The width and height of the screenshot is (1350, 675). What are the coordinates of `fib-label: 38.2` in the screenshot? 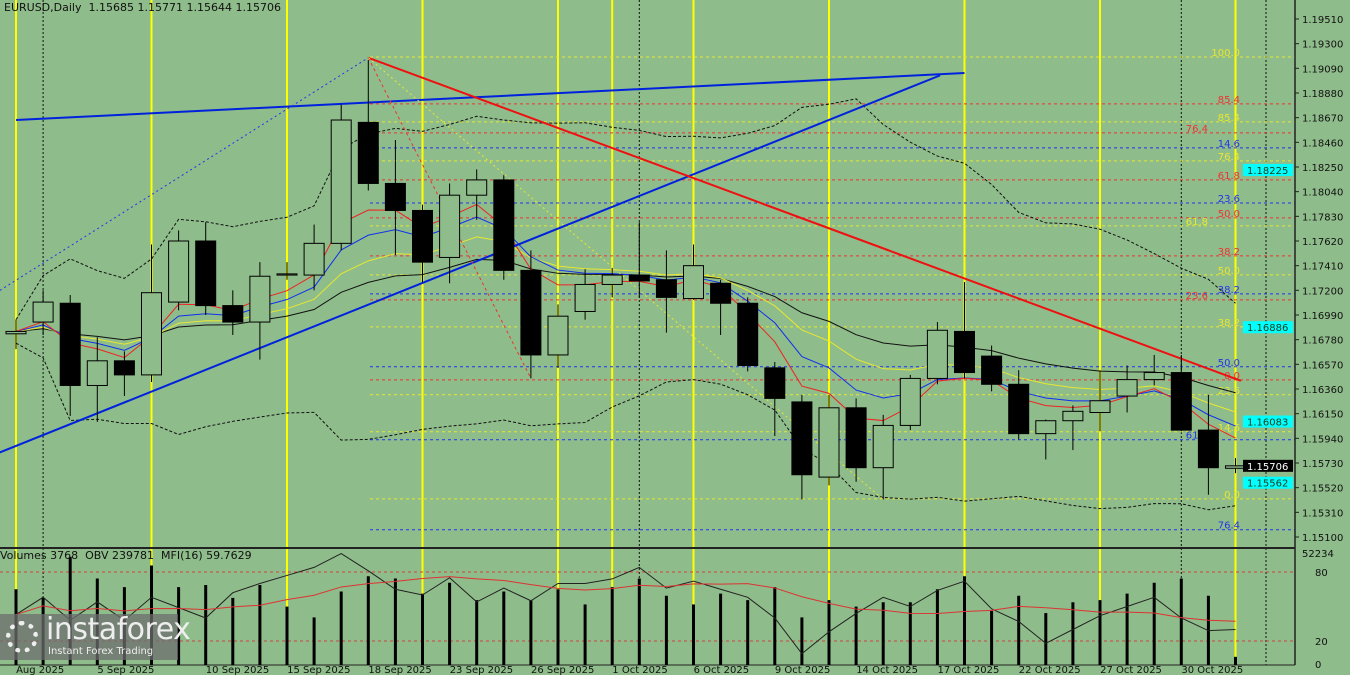 It's located at (1229, 290).